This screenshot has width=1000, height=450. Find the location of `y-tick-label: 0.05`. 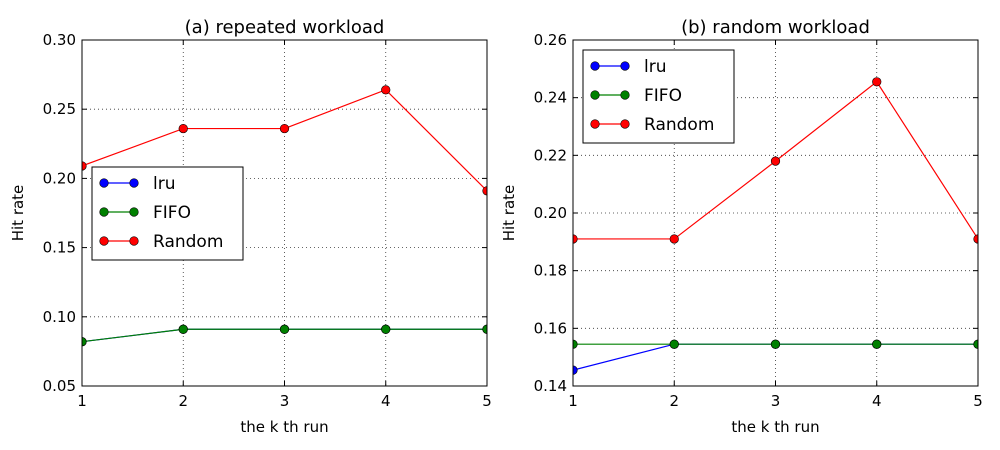

y-tick-label: 0.05 is located at coordinates (59, 386).